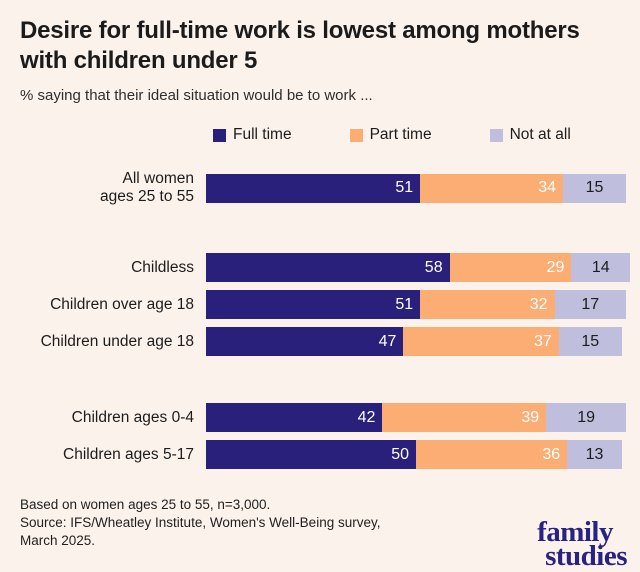 Image resolution: width=640 pixels, height=572 pixels. I want to click on bar-segment-part-time: 37, so click(481, 341).